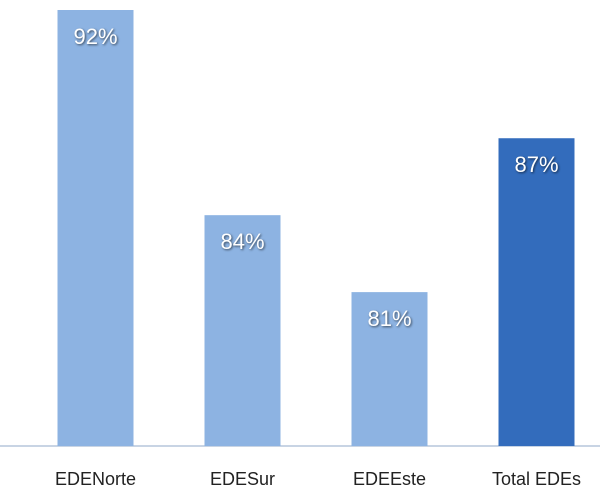 This screenshot has height=494, width=608. Describe the element at coordinates (95, 479) in the screenshot. I see `x-tick-label: EDENorte` at that location.